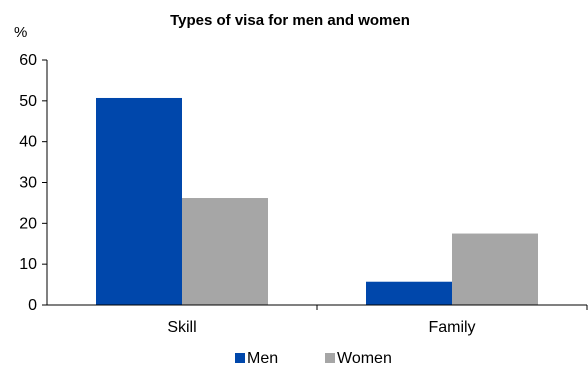 The width and height of the screenshot is (588, 371). I want to click on legend-swatch-women, so click(330, 358).